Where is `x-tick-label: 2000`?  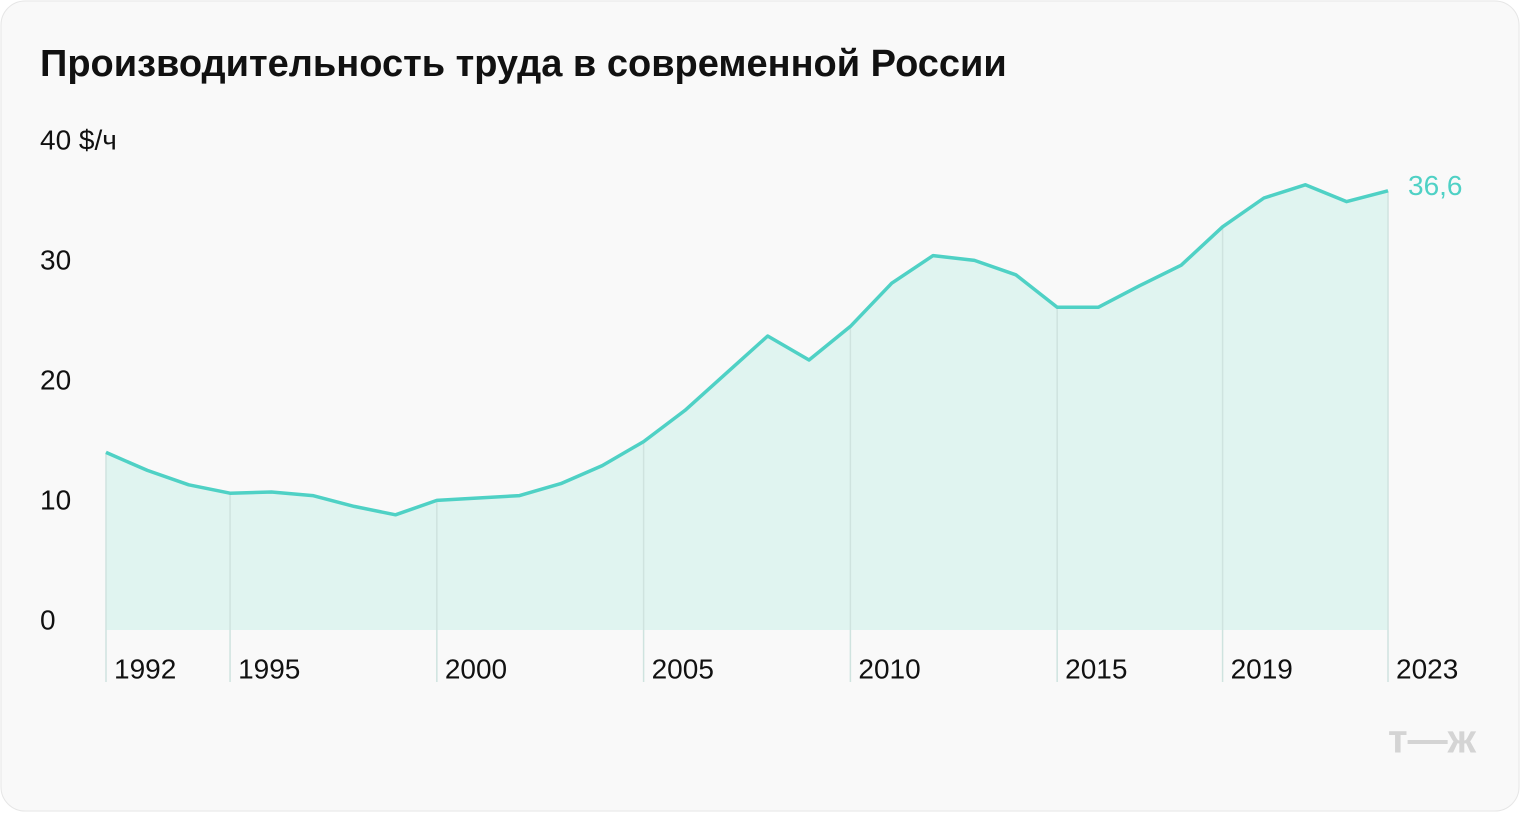
x-tick-label: 2000 is located at coordinates (476, 668).